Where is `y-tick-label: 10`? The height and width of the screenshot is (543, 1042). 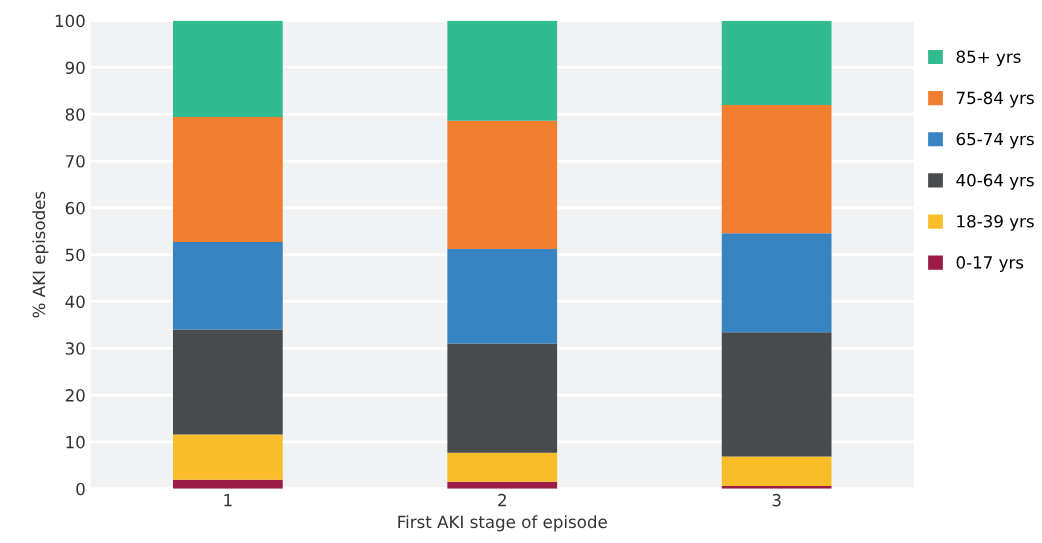
y-tick-label: 10 is located at coordinates (75, 442).